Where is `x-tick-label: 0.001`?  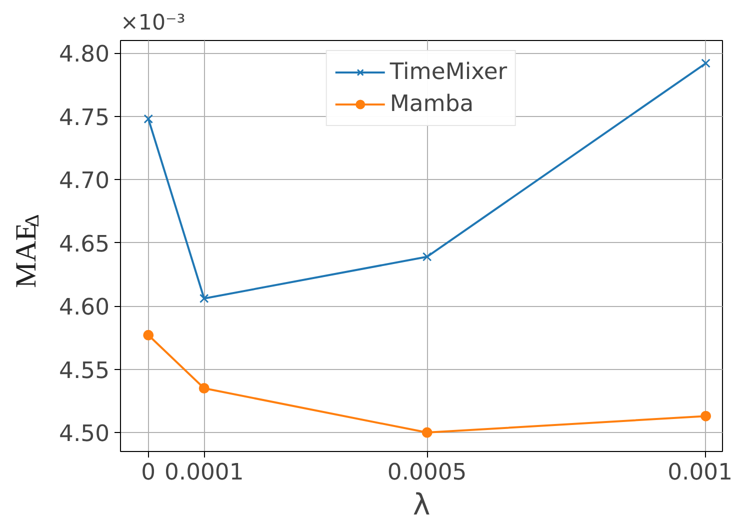 x-tick-label: 0.001 is located at coordinates (700, 473).